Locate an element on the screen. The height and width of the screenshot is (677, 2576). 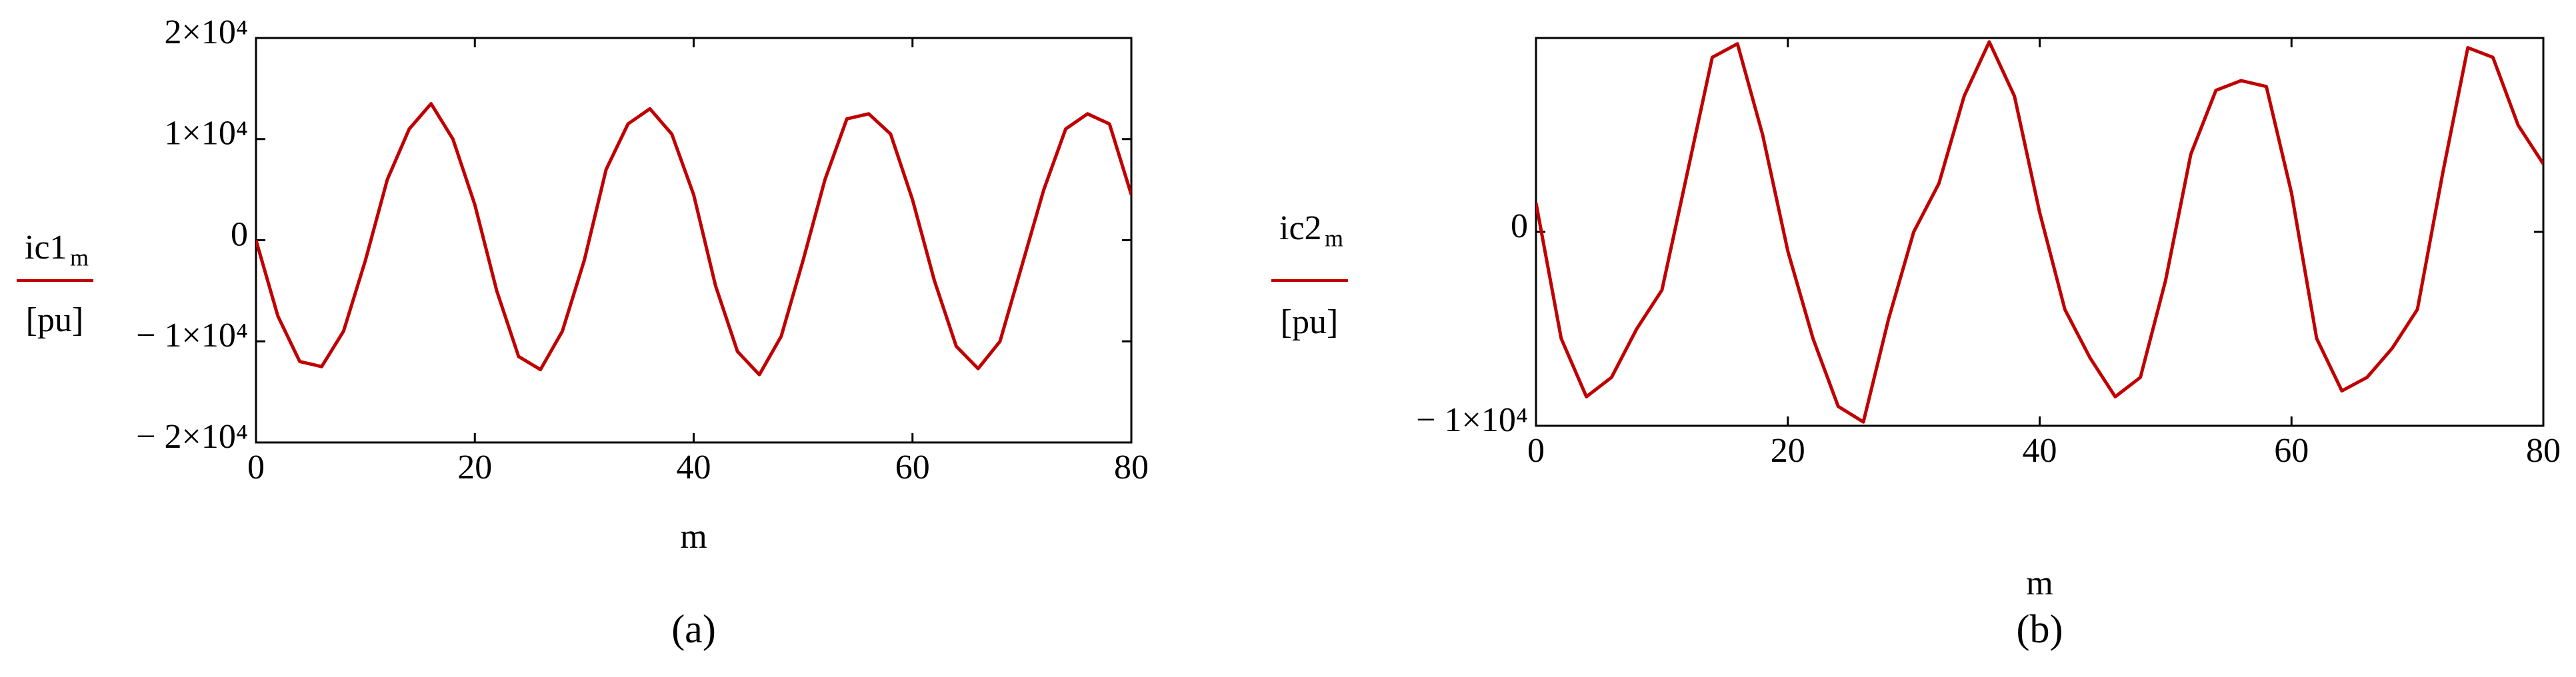
panel-label: (a) is located at coordinates (693, 629).